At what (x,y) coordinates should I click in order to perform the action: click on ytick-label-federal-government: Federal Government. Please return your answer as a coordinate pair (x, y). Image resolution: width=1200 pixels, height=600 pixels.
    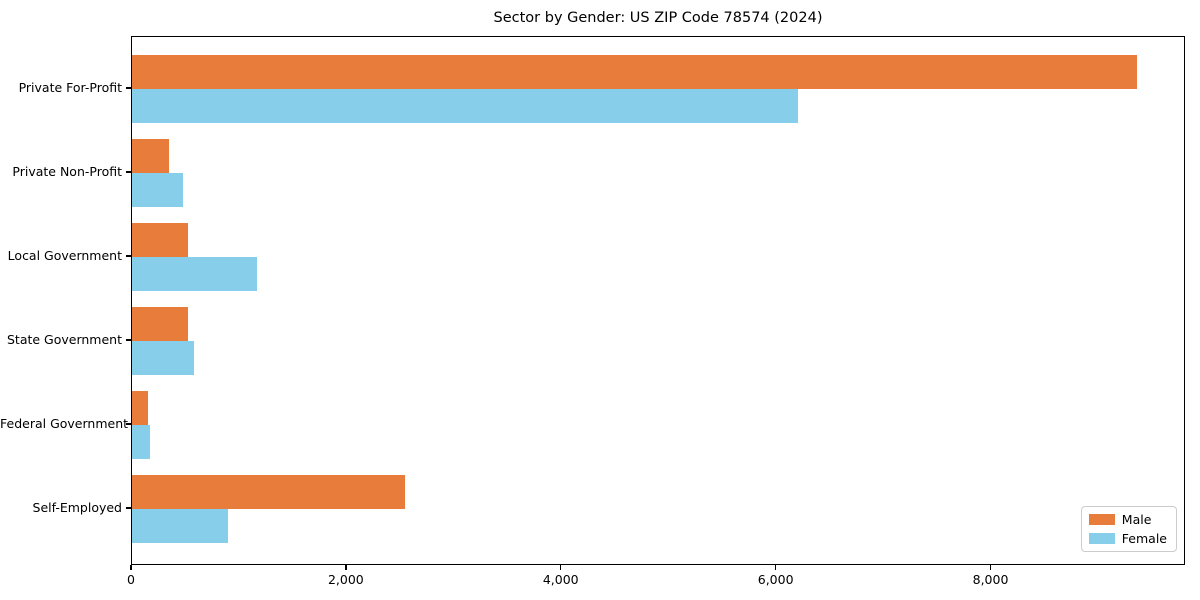
    Looking at the image, I should click on (64, 423).